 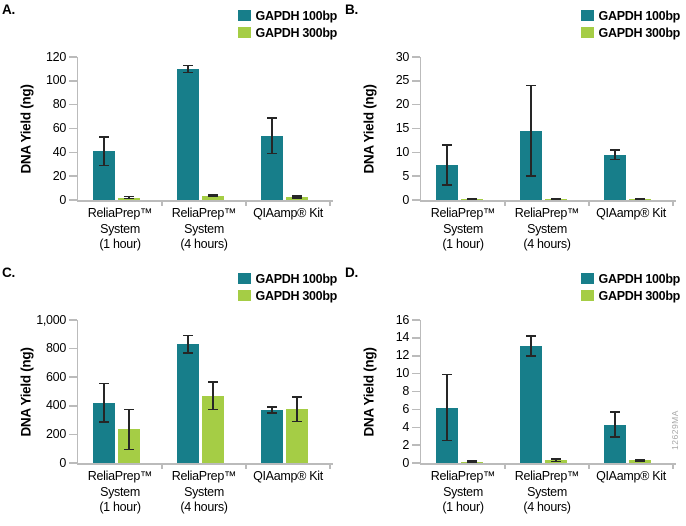 I want to click on panel-letter: B., so click(x=352, y=9).